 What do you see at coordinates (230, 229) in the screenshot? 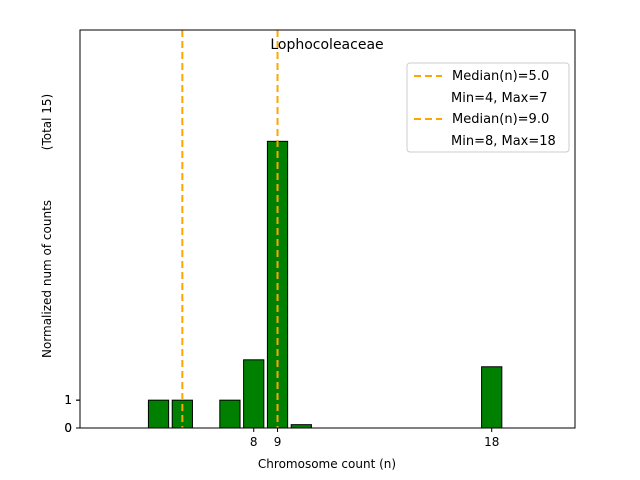
I see `median-lines-group` at bounding box center [230, 229].